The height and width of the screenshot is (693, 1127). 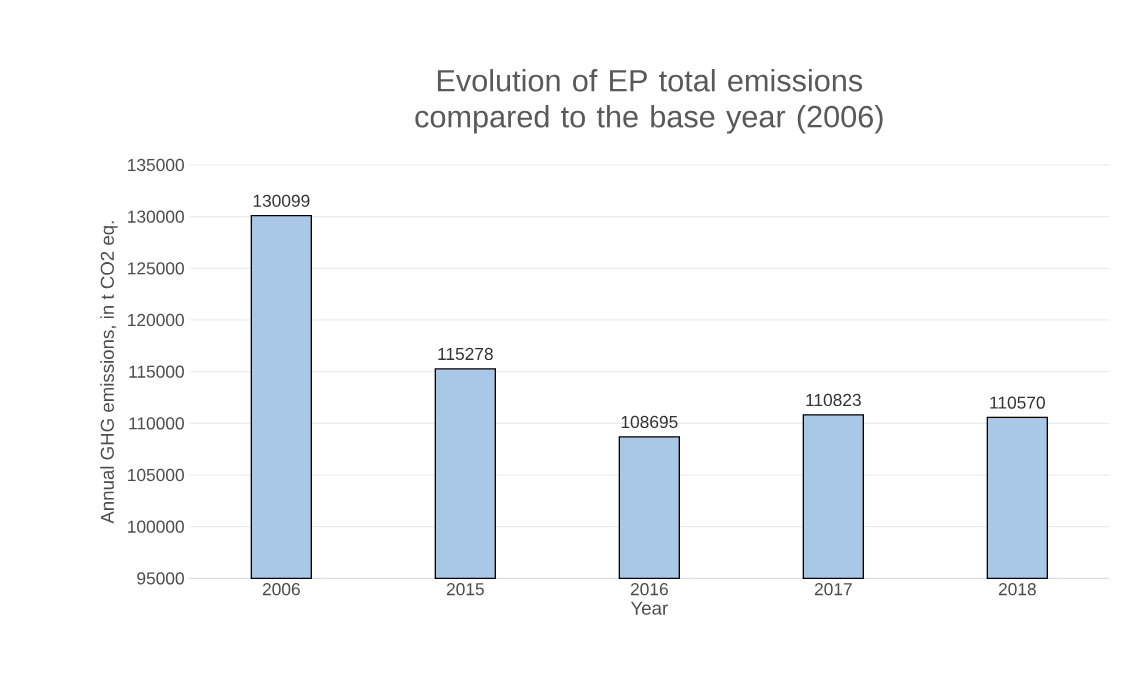 What do you see at coordinates (649, 589) in the screenshot?
I see `x-tick-label: 2016` at bounding box center [649, 589].